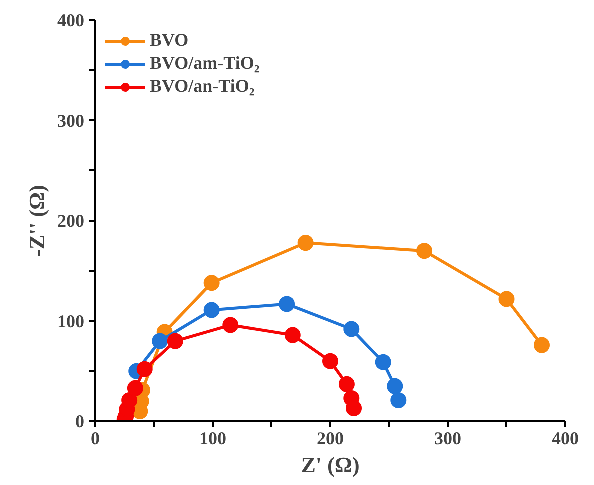 This screenshot has height=485, width=594. What do you see at coordinates (37, 220) in the screenshot?
I see `y-axis-title: -Z'' (Ω)` at bounding box center [37, 220].